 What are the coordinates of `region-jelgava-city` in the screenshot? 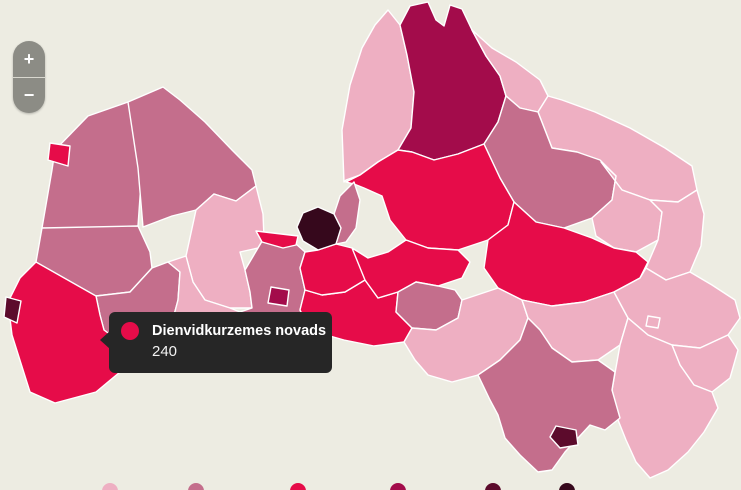 It's located at (278, 296).